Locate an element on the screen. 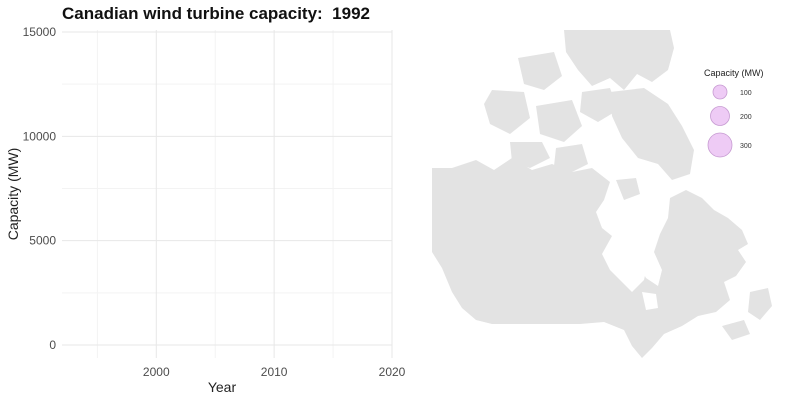  x-tick-label: 2010 is located at coordinates (274, 372).